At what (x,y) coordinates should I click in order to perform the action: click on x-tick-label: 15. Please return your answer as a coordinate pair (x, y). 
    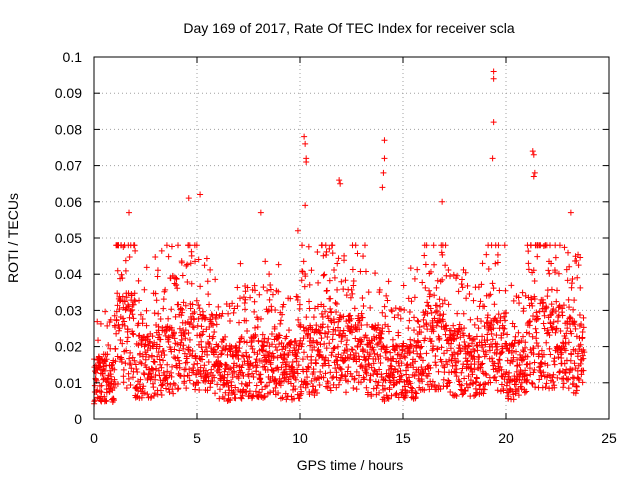
    Looking at the image, I should click on (403, 438).